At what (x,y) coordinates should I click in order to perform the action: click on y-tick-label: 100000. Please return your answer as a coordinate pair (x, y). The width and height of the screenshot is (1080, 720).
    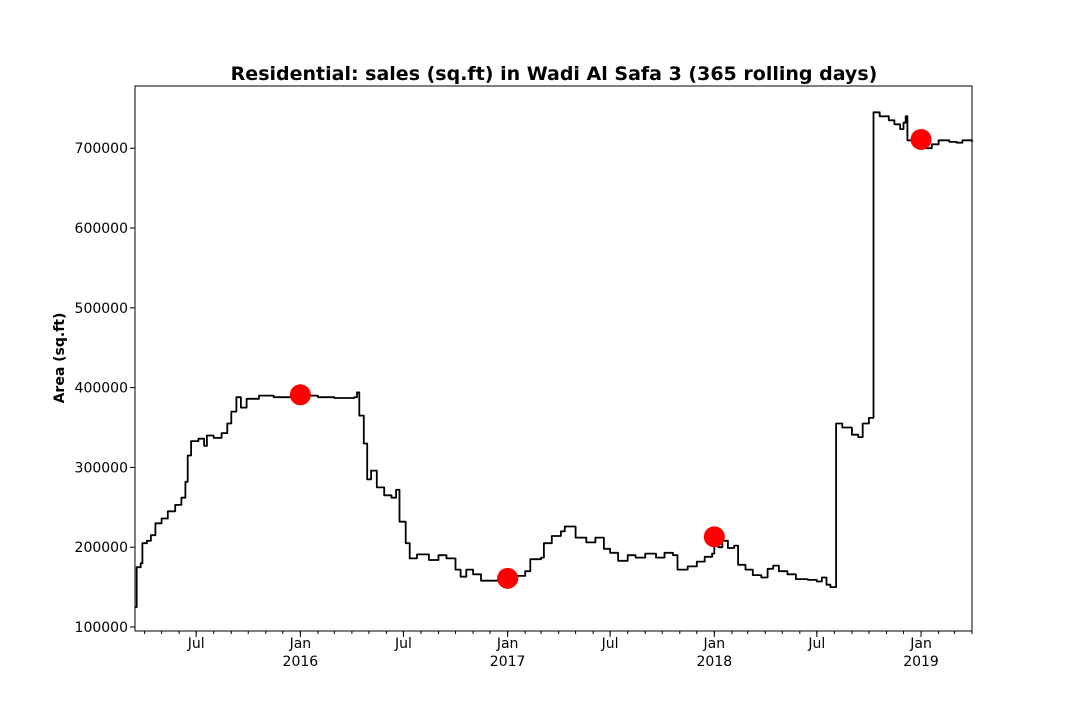
    Looking at the image, I should click on (101, 628).